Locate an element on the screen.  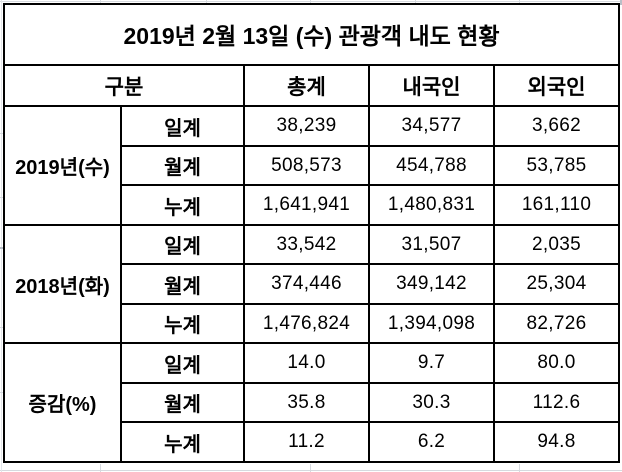
value-total: 35.8 is located at coordinates (306, 402).